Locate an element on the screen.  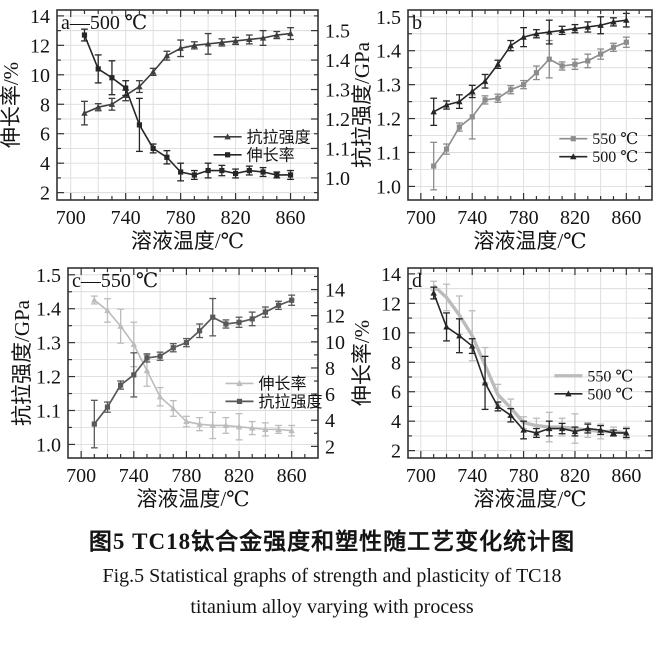
legend-entry: 抗拉强度 is located at coordinates (262, 137).